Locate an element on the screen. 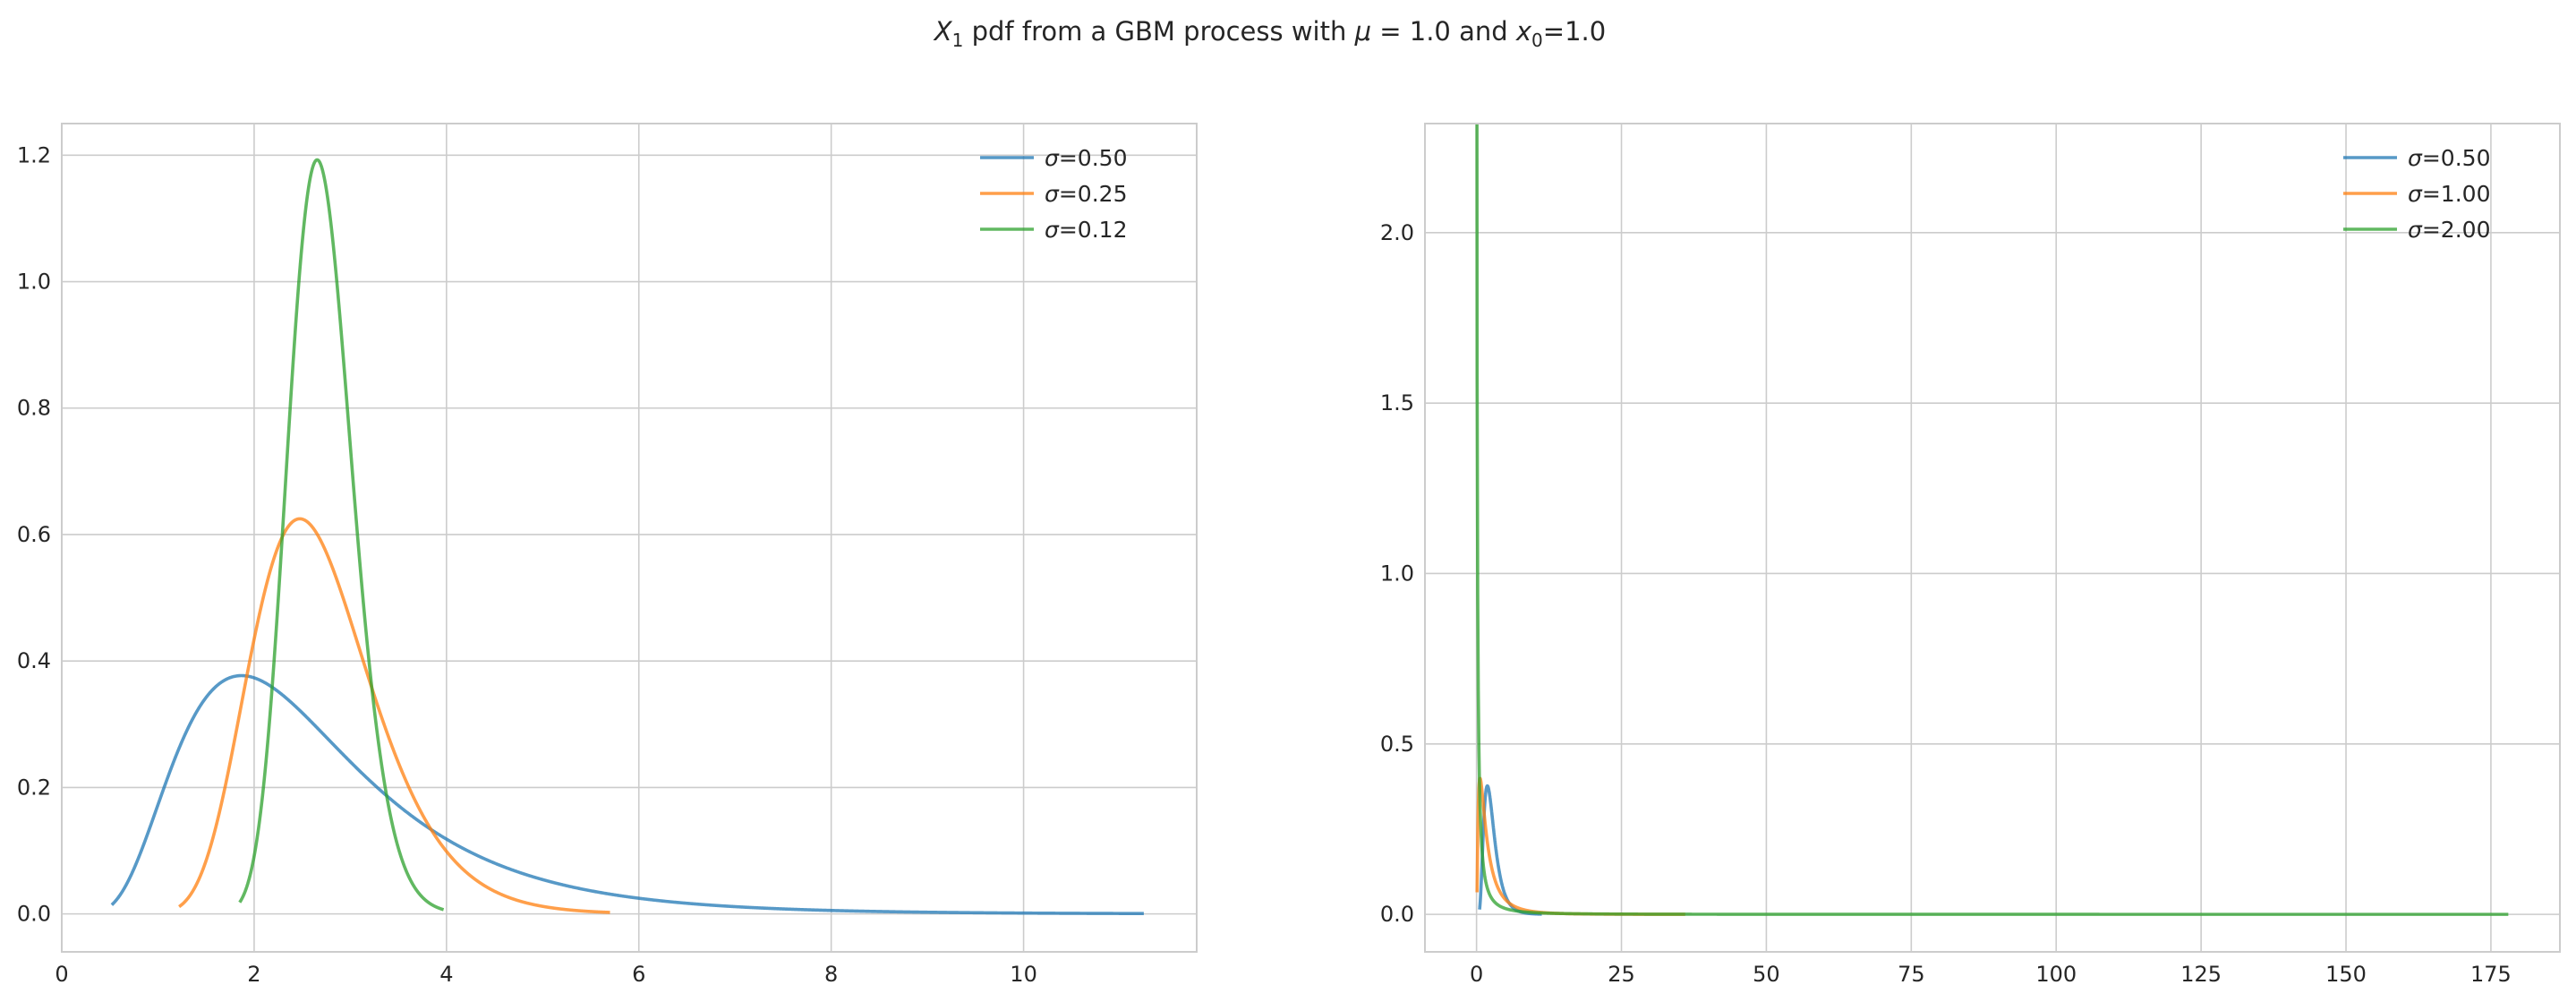 This screenshot has width=2576, height=1002. right-legend: σ=0.50 σ=1.00 σ=2.00 is located at coordinates (2416, 194).